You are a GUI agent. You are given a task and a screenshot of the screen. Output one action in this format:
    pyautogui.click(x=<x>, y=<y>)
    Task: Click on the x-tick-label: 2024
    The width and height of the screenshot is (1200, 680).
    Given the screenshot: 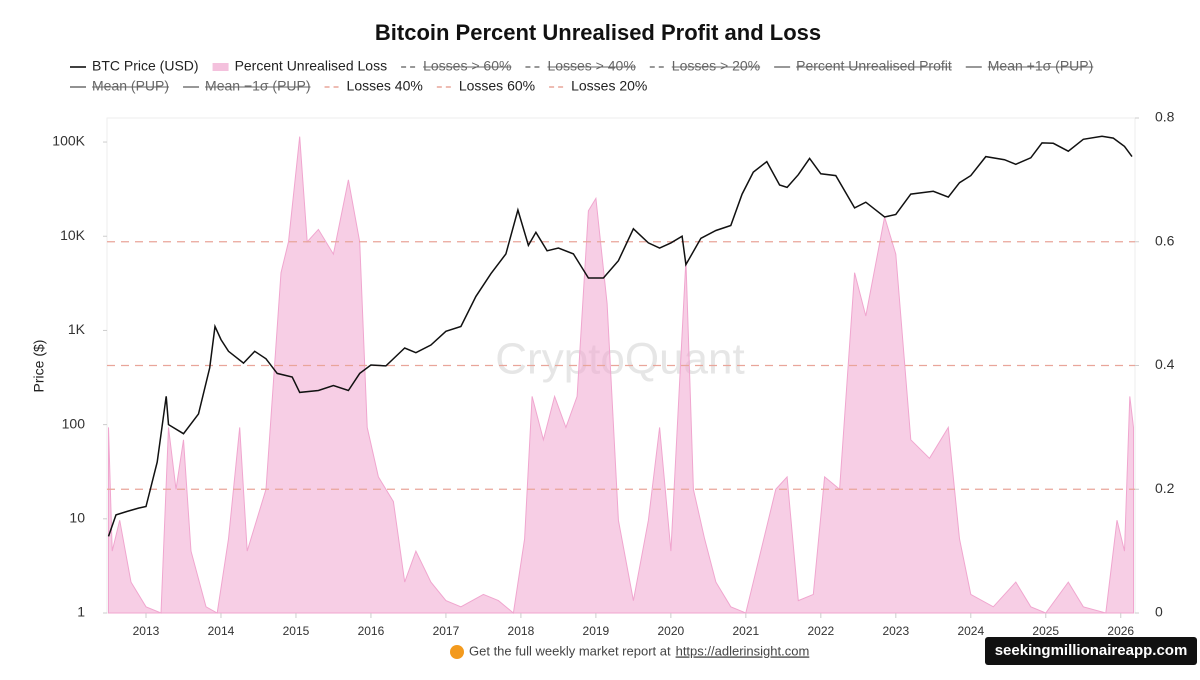 What is the action you would take?
    pyautogui.click(x=970, y=631)
    